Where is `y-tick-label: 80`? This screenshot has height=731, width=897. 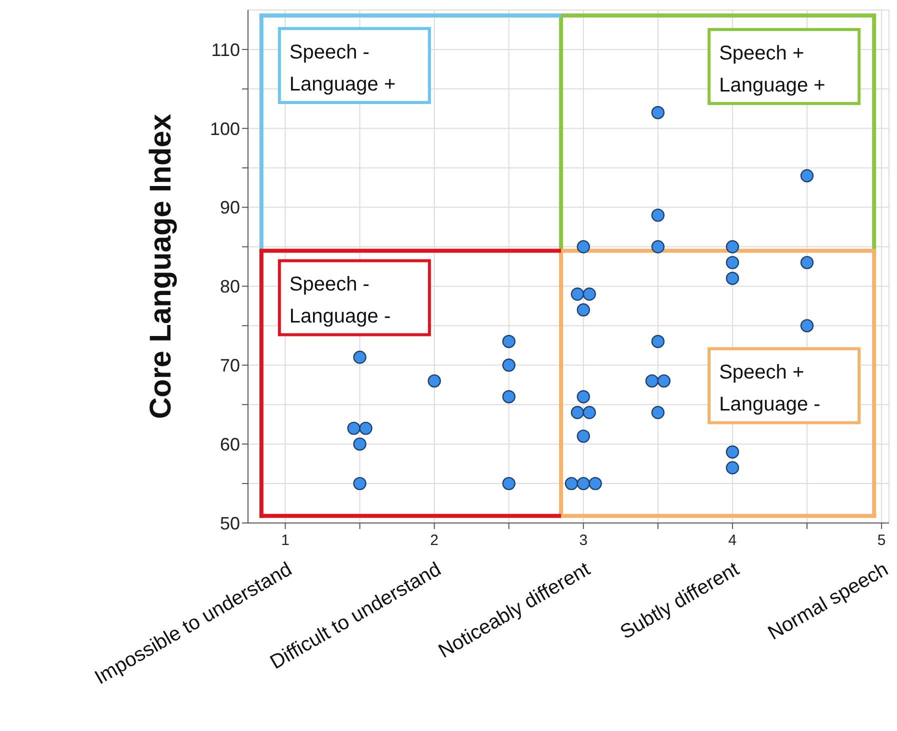
y-tick-label: 80 is located at coordinates (230, 286).